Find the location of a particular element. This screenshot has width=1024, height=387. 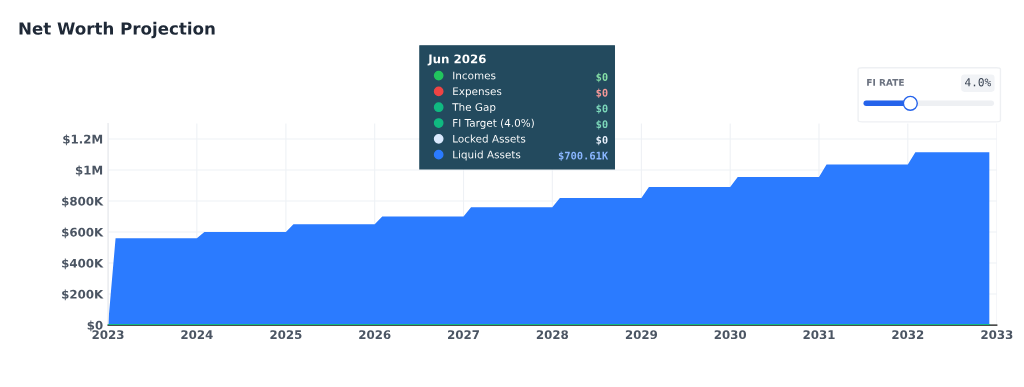

x-tick-label: 2027 is located at coordinates (464, 335).